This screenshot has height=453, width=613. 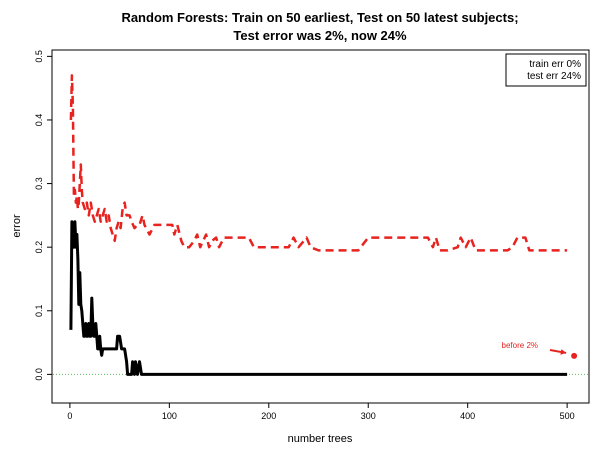 I want to click on legend-entry-train: train err 0%, so click(x=555, y=64).